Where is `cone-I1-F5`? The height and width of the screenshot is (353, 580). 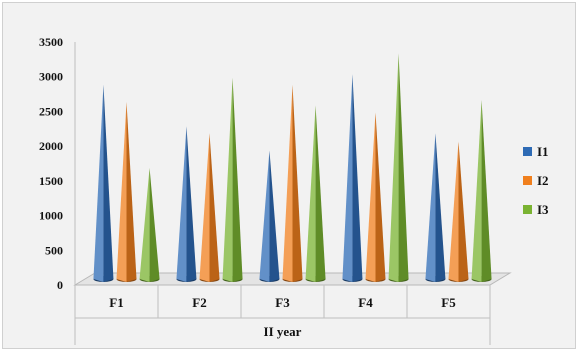
cone-I1-F5 is located at coordinates (435, 207).